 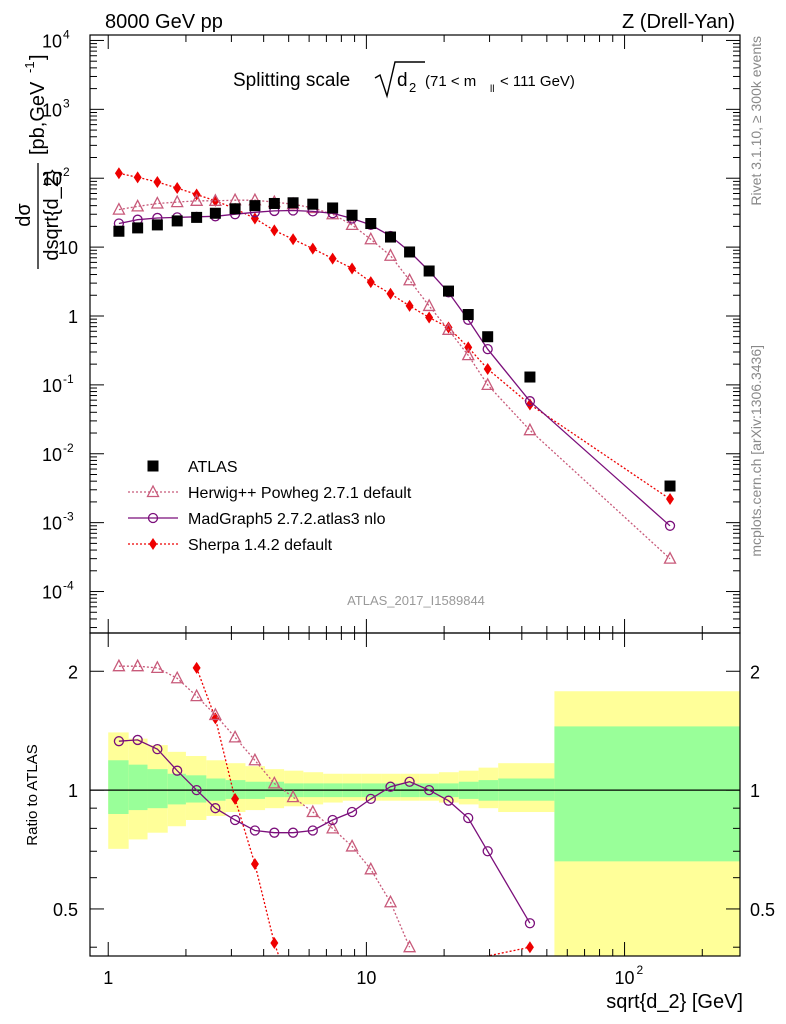 What do you see at coordinates (68, 517) in the screenshot?
I see `y-tick-label-exp: -3` at bounding box center [68, 517].